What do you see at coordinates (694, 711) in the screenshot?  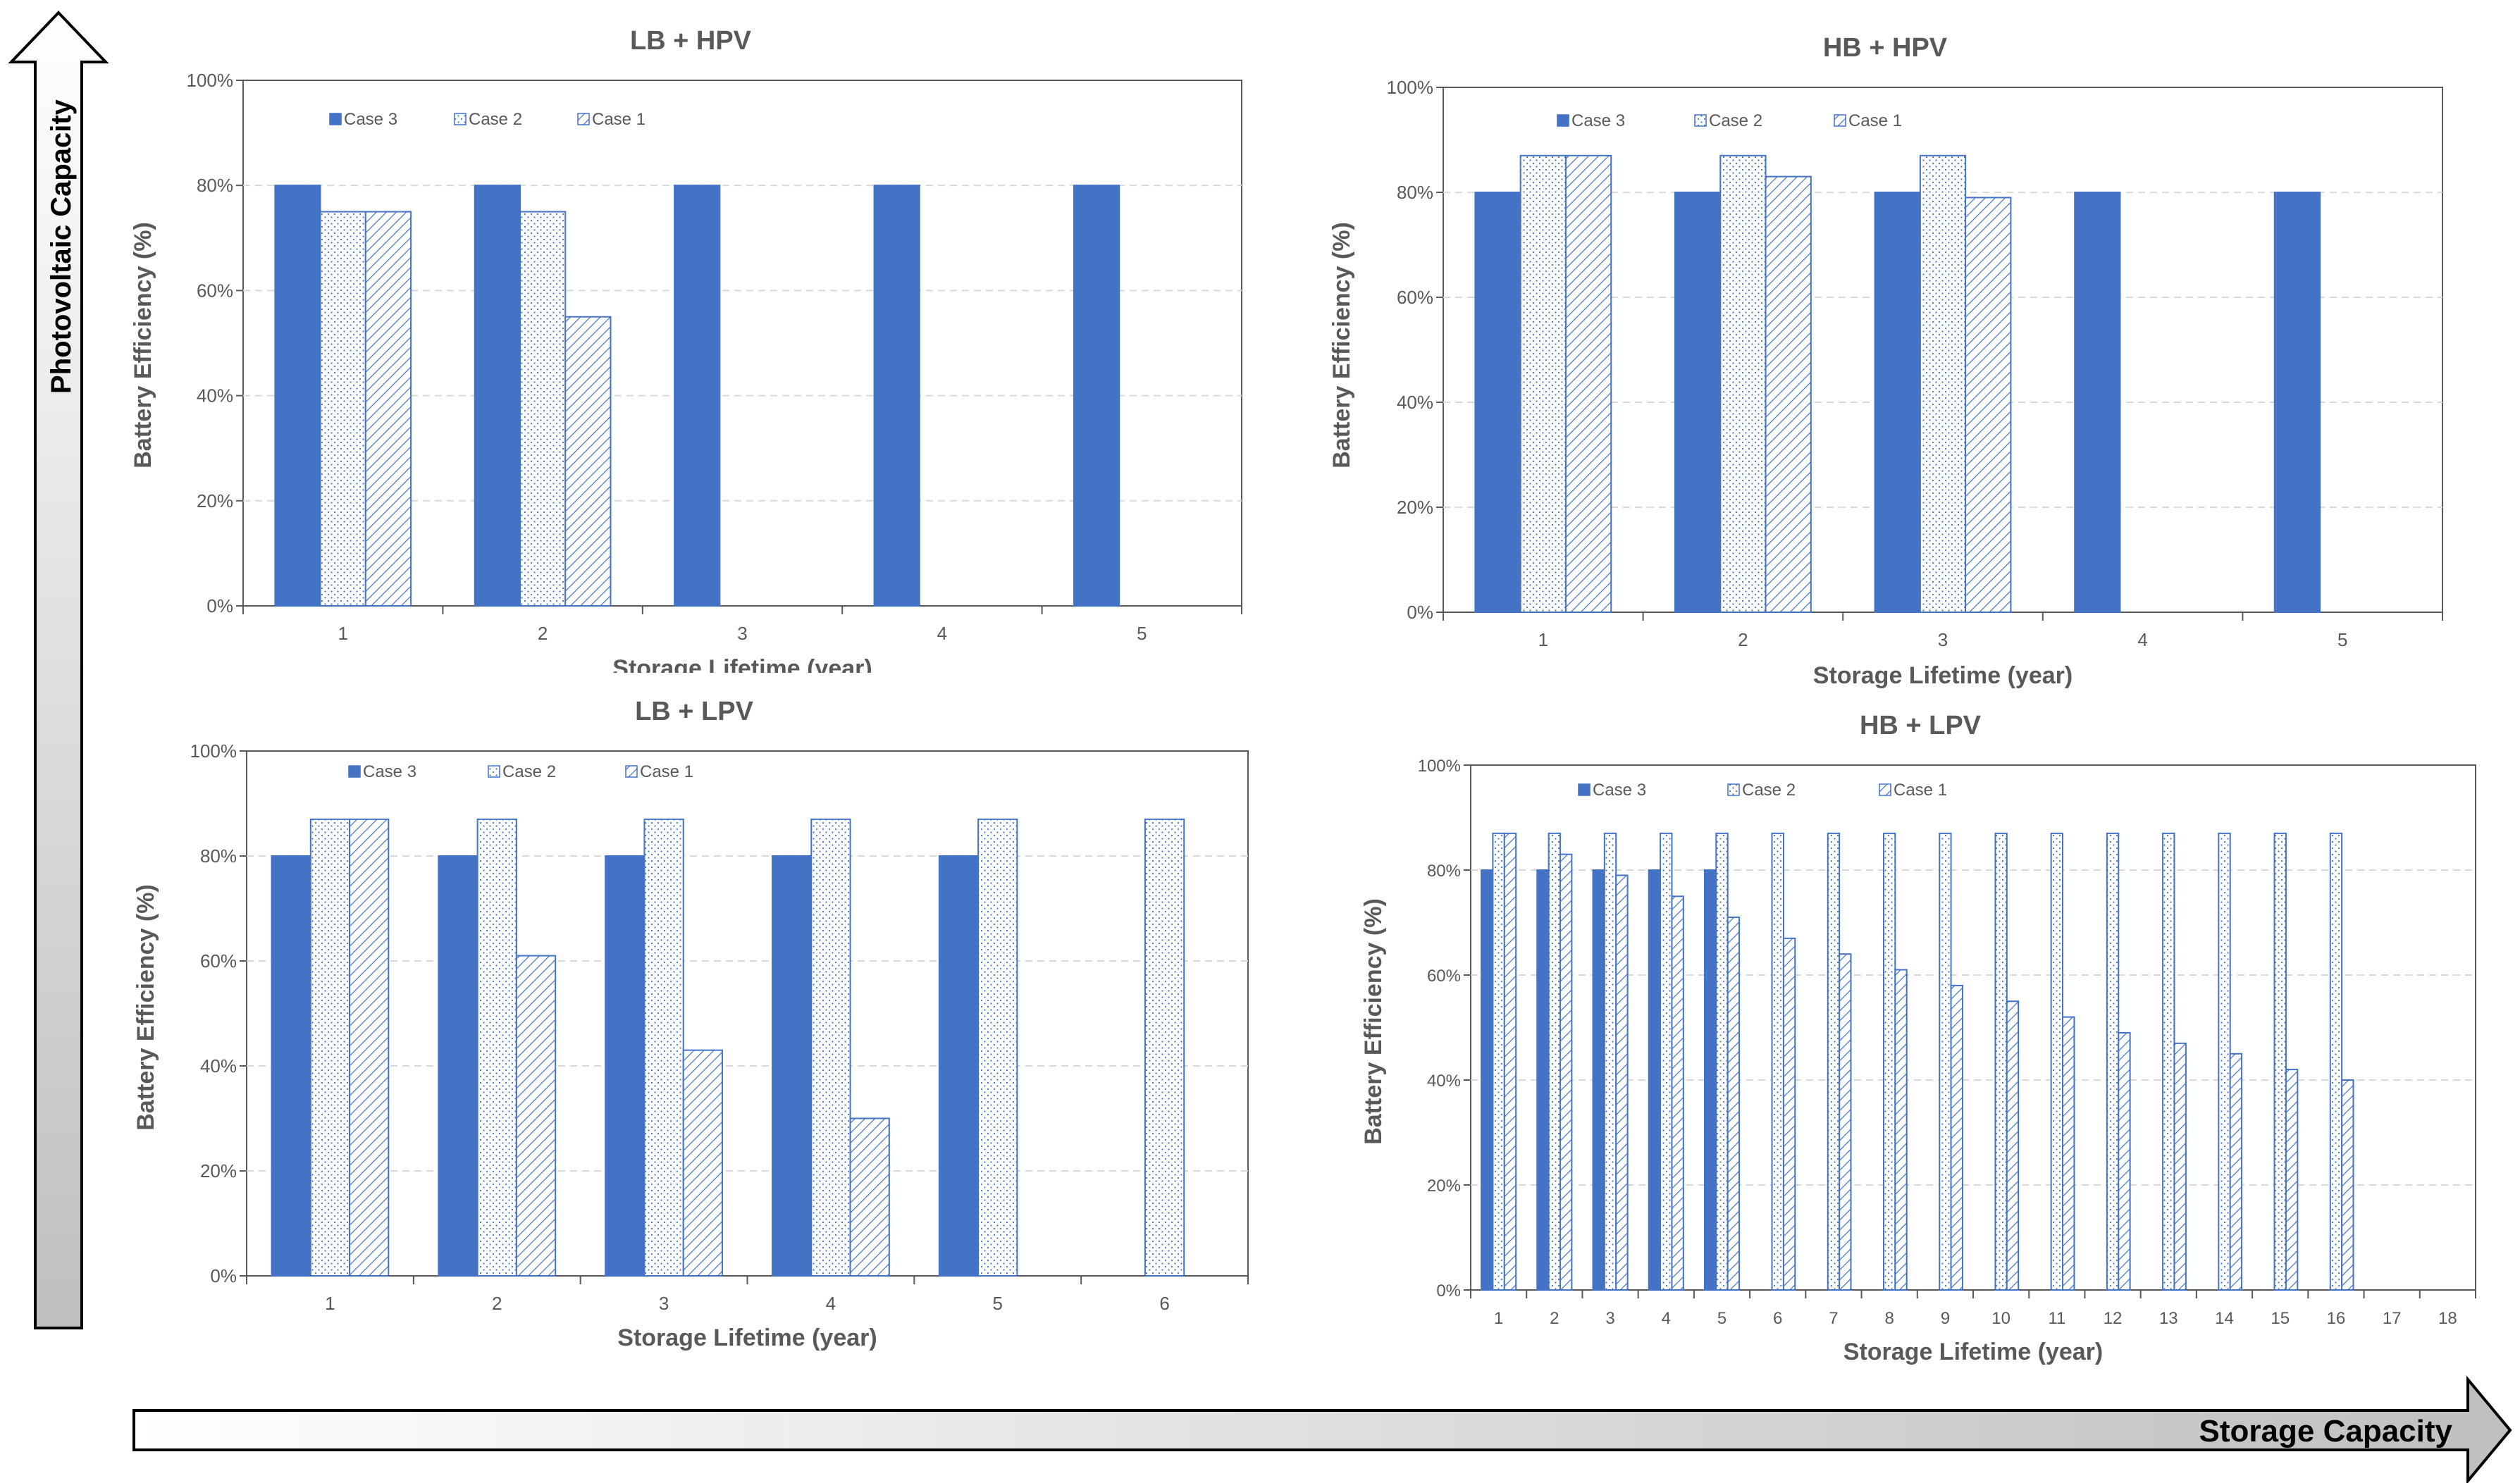 I see `chart-title: LB + LPV` at bounding box center [694, 711].